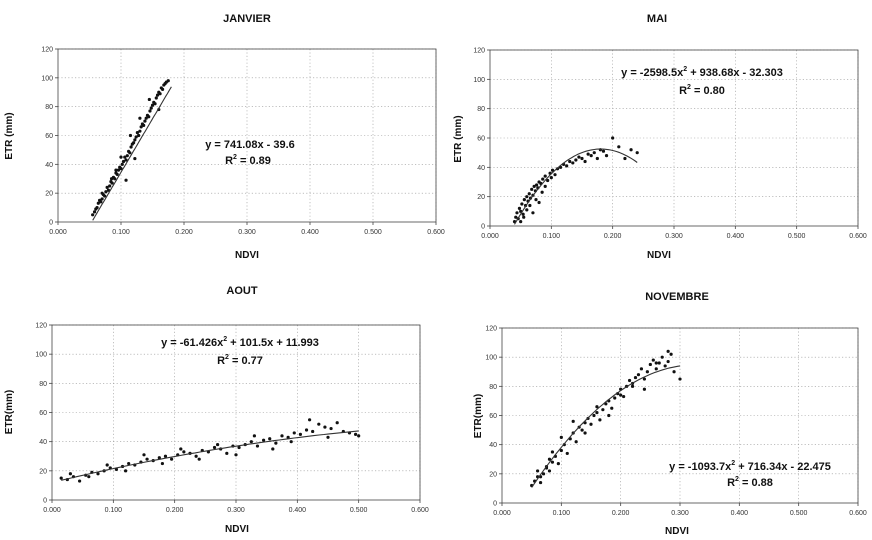  I want to click on regression-equation: y = -1093.7x2 + 716.34x - 22.475, so click(750, 466).